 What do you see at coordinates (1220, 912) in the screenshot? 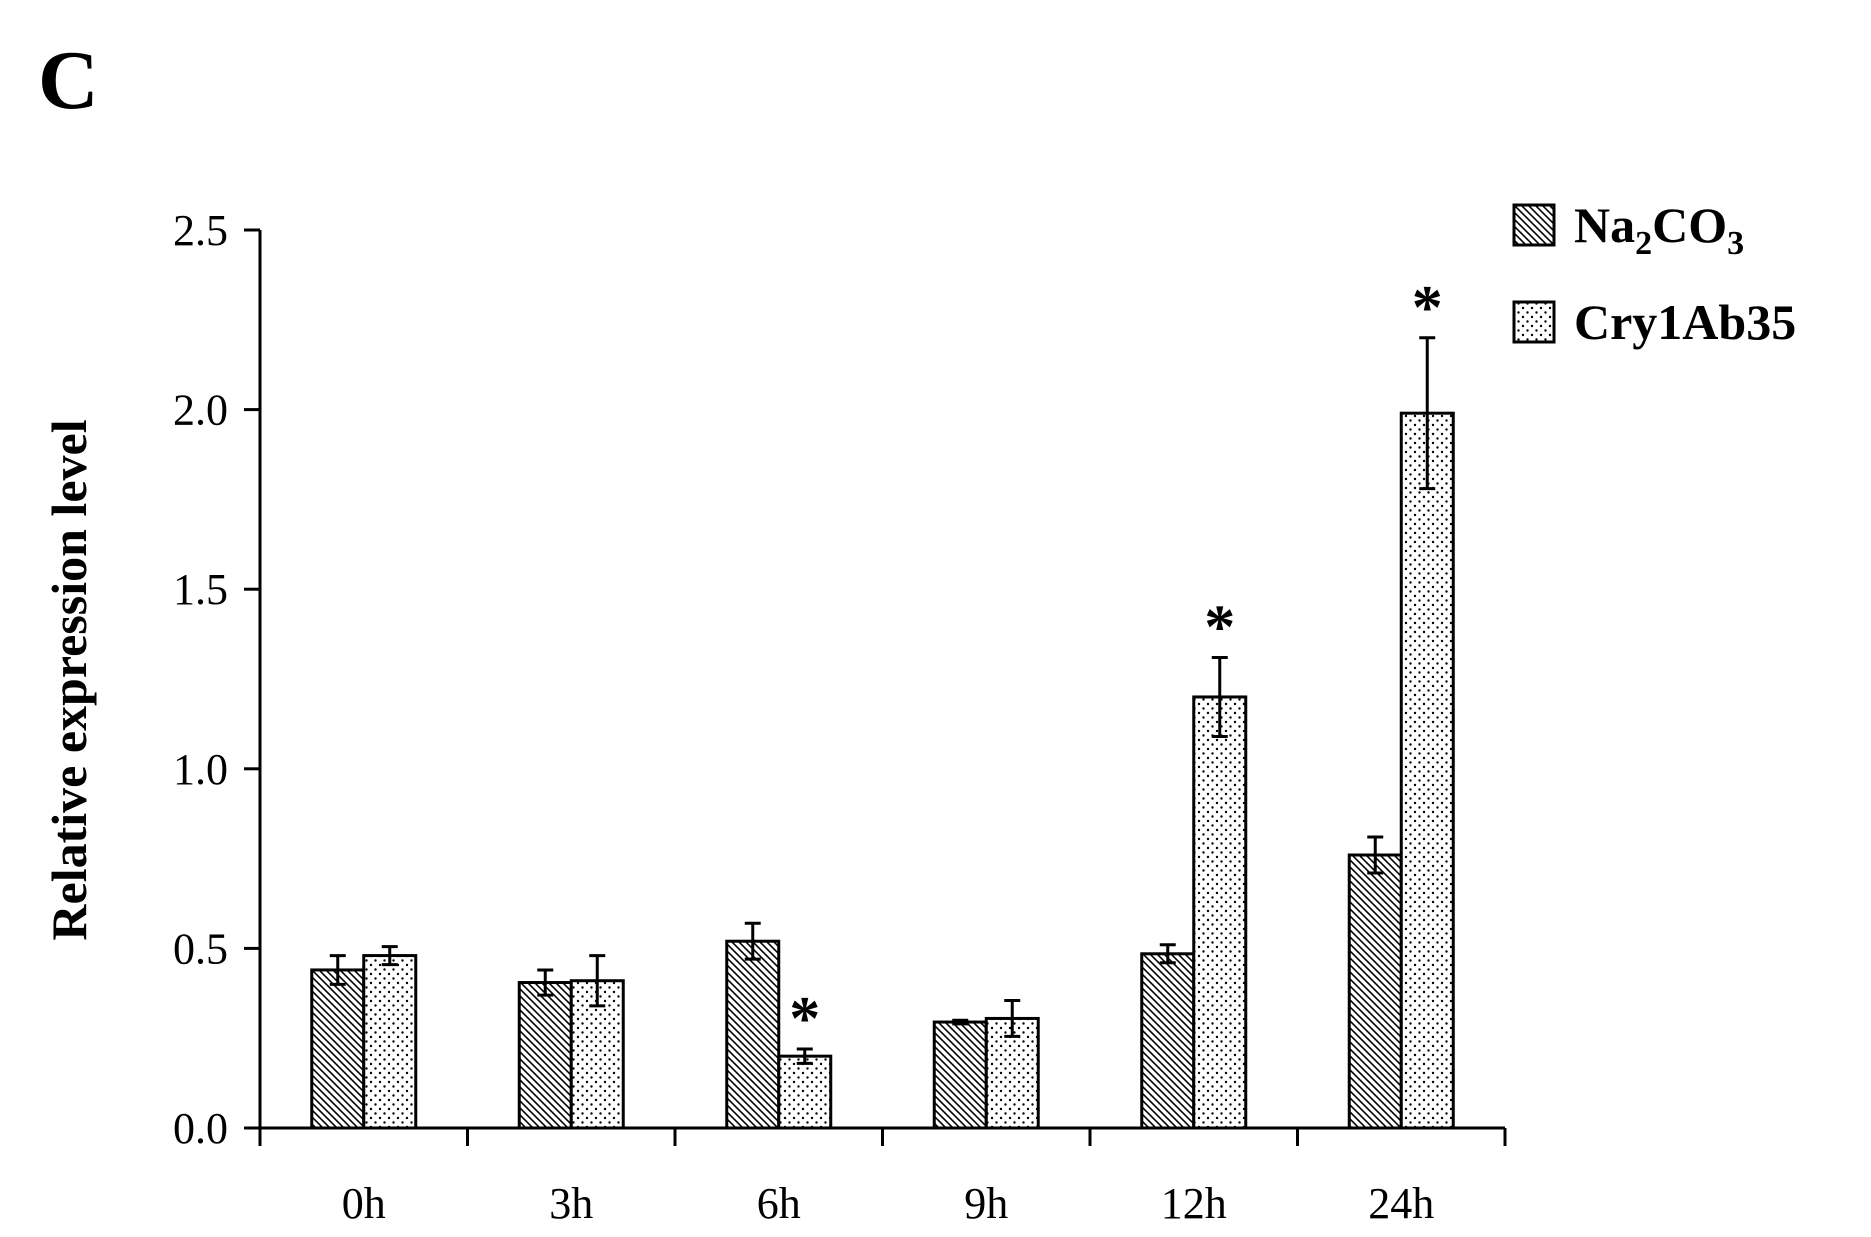
I see `bar-cry1ab35-12h` at bounding box center [1220, 912].